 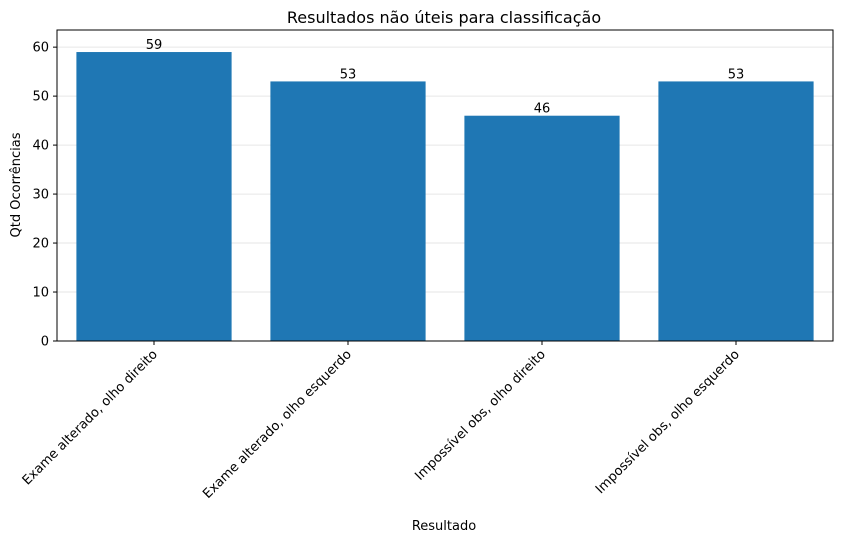 I want to click on x-tick-label: Exame alterado, olho direito, so click(x=90, y=417).